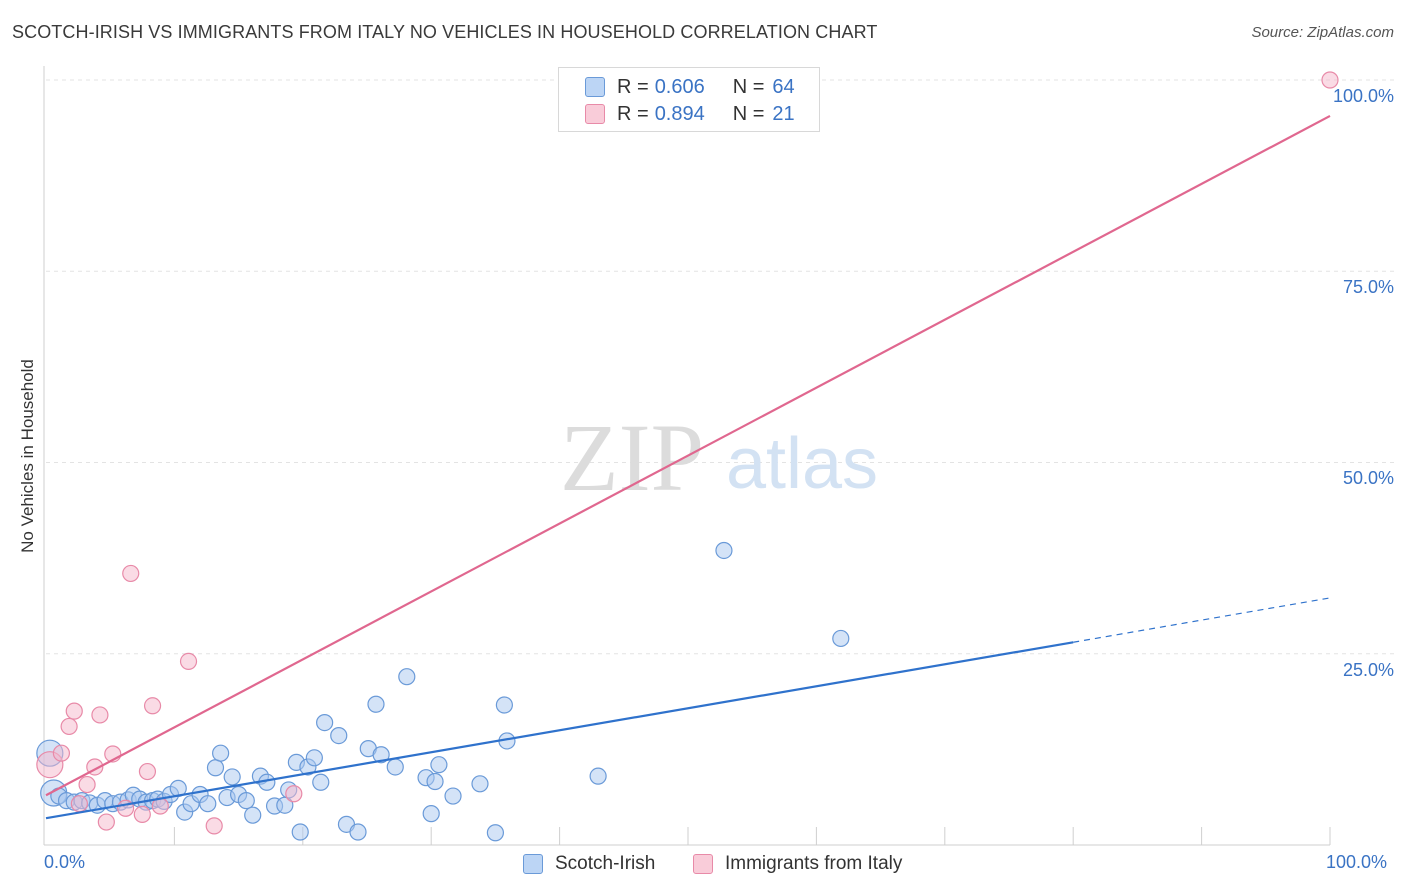 The image size is (1406, 892). What do you see at coordinates (533, 864) in the screenshot?
I see `series-swatch-blue` at bounding box center [533, 864].